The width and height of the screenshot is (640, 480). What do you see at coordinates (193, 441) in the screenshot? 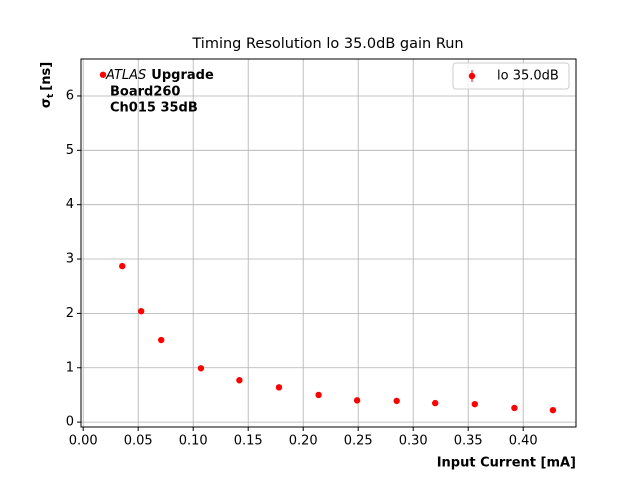
I see `x-tick-label: 0.10` at bounding box center [193, 441].